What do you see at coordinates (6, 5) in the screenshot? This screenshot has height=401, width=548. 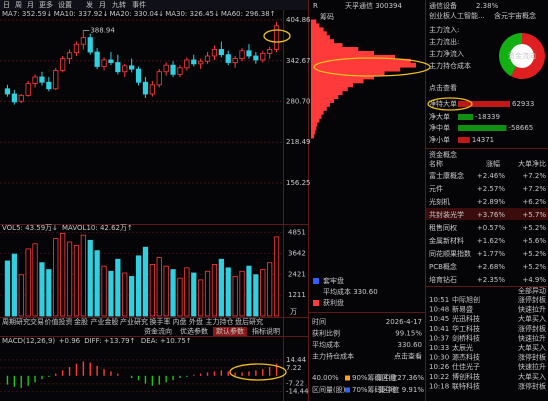 I see `toolbar-item: 日` at bounding box center [6, 5].